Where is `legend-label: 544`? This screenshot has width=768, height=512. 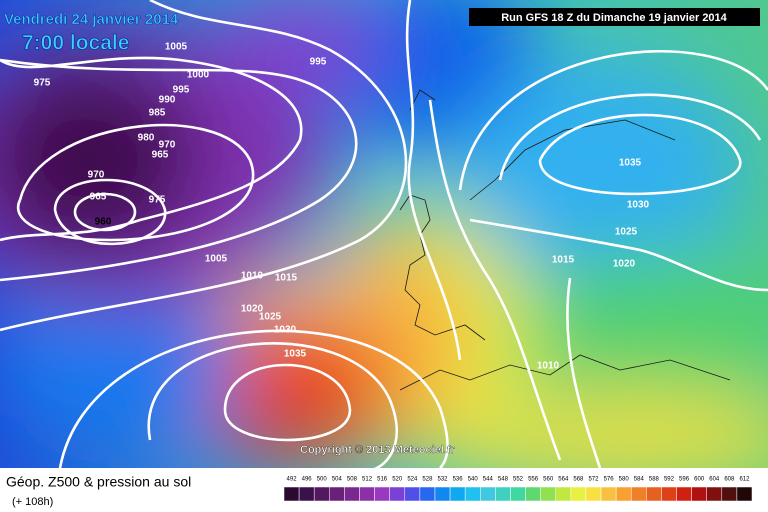 legend-label: 544 is located at coordinates (488, 480).